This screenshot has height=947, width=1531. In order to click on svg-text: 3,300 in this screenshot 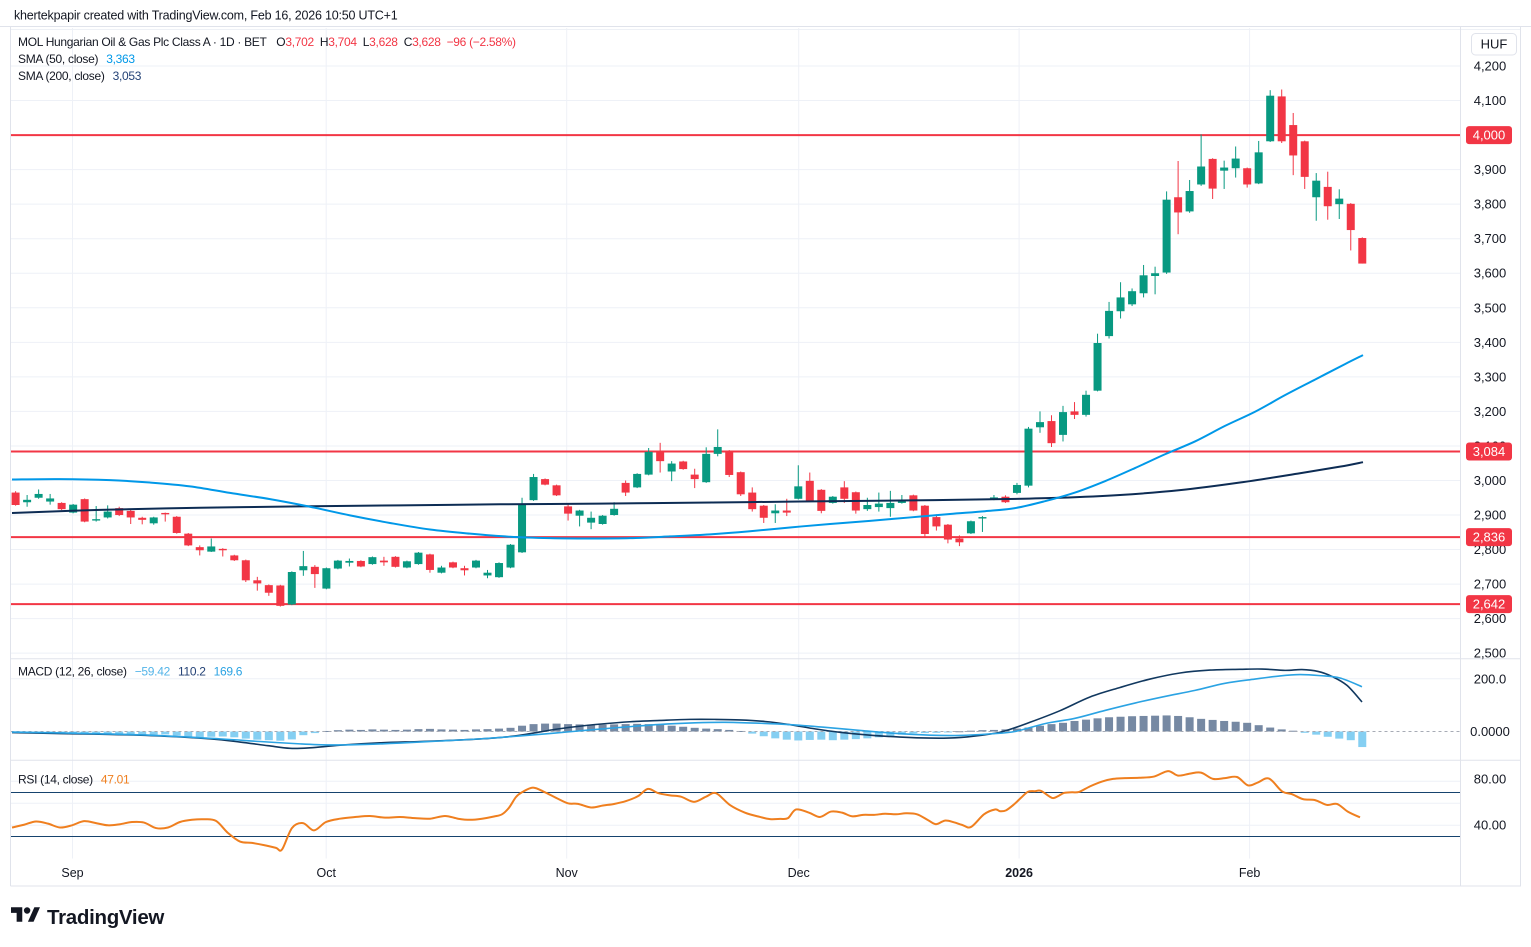, I will do `click(1490, 376)`.